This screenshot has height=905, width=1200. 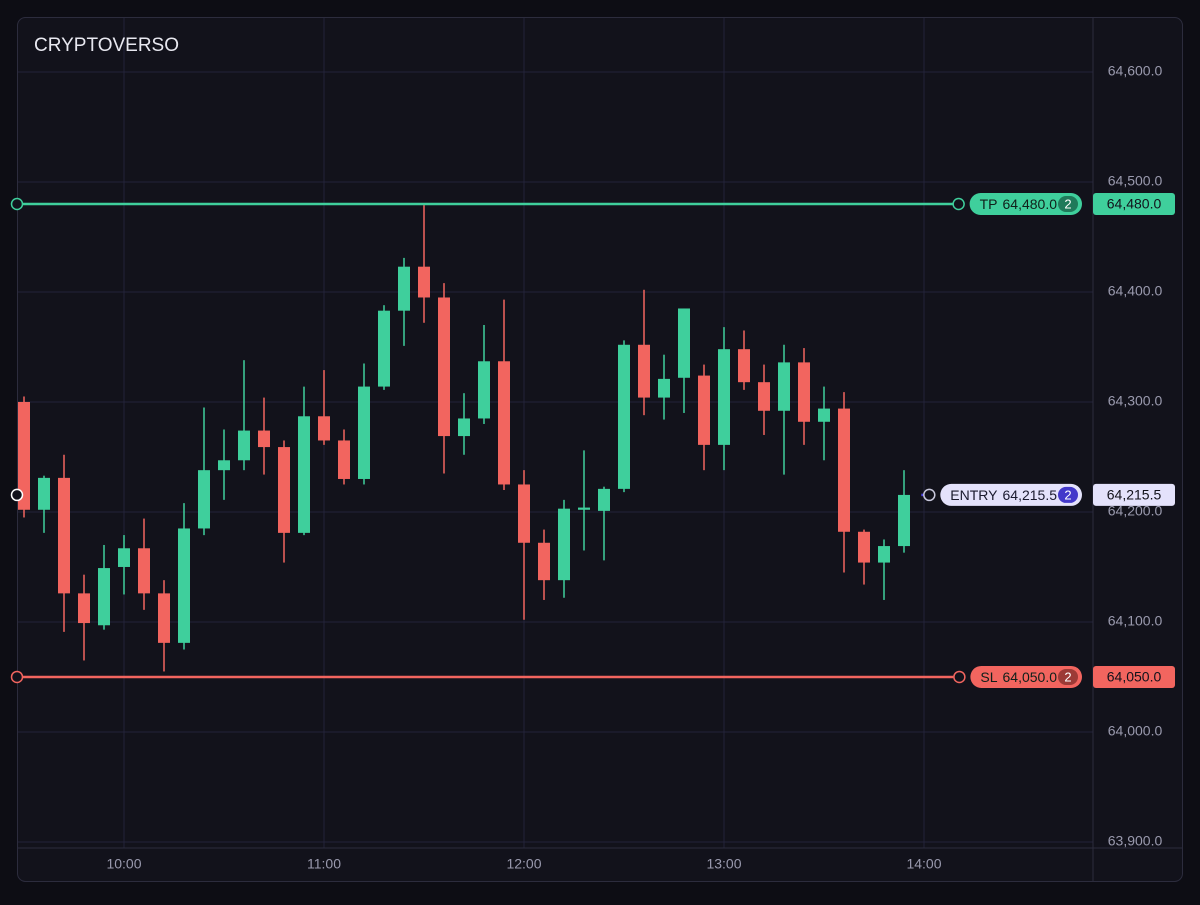 What do you see at coordinates (1135, 841) in the screenshot?
I see `y-tick-label: 63,900.0` at bounding box center [1135, 841].